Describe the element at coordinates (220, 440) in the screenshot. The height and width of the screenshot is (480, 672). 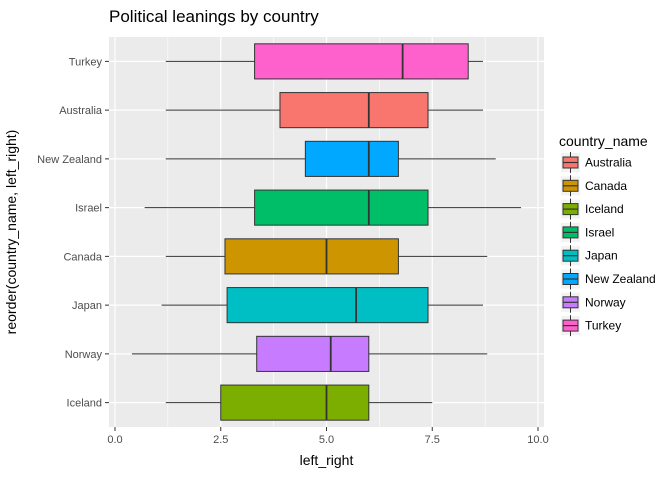
I see `x-tick-label: 2.5` at that location.